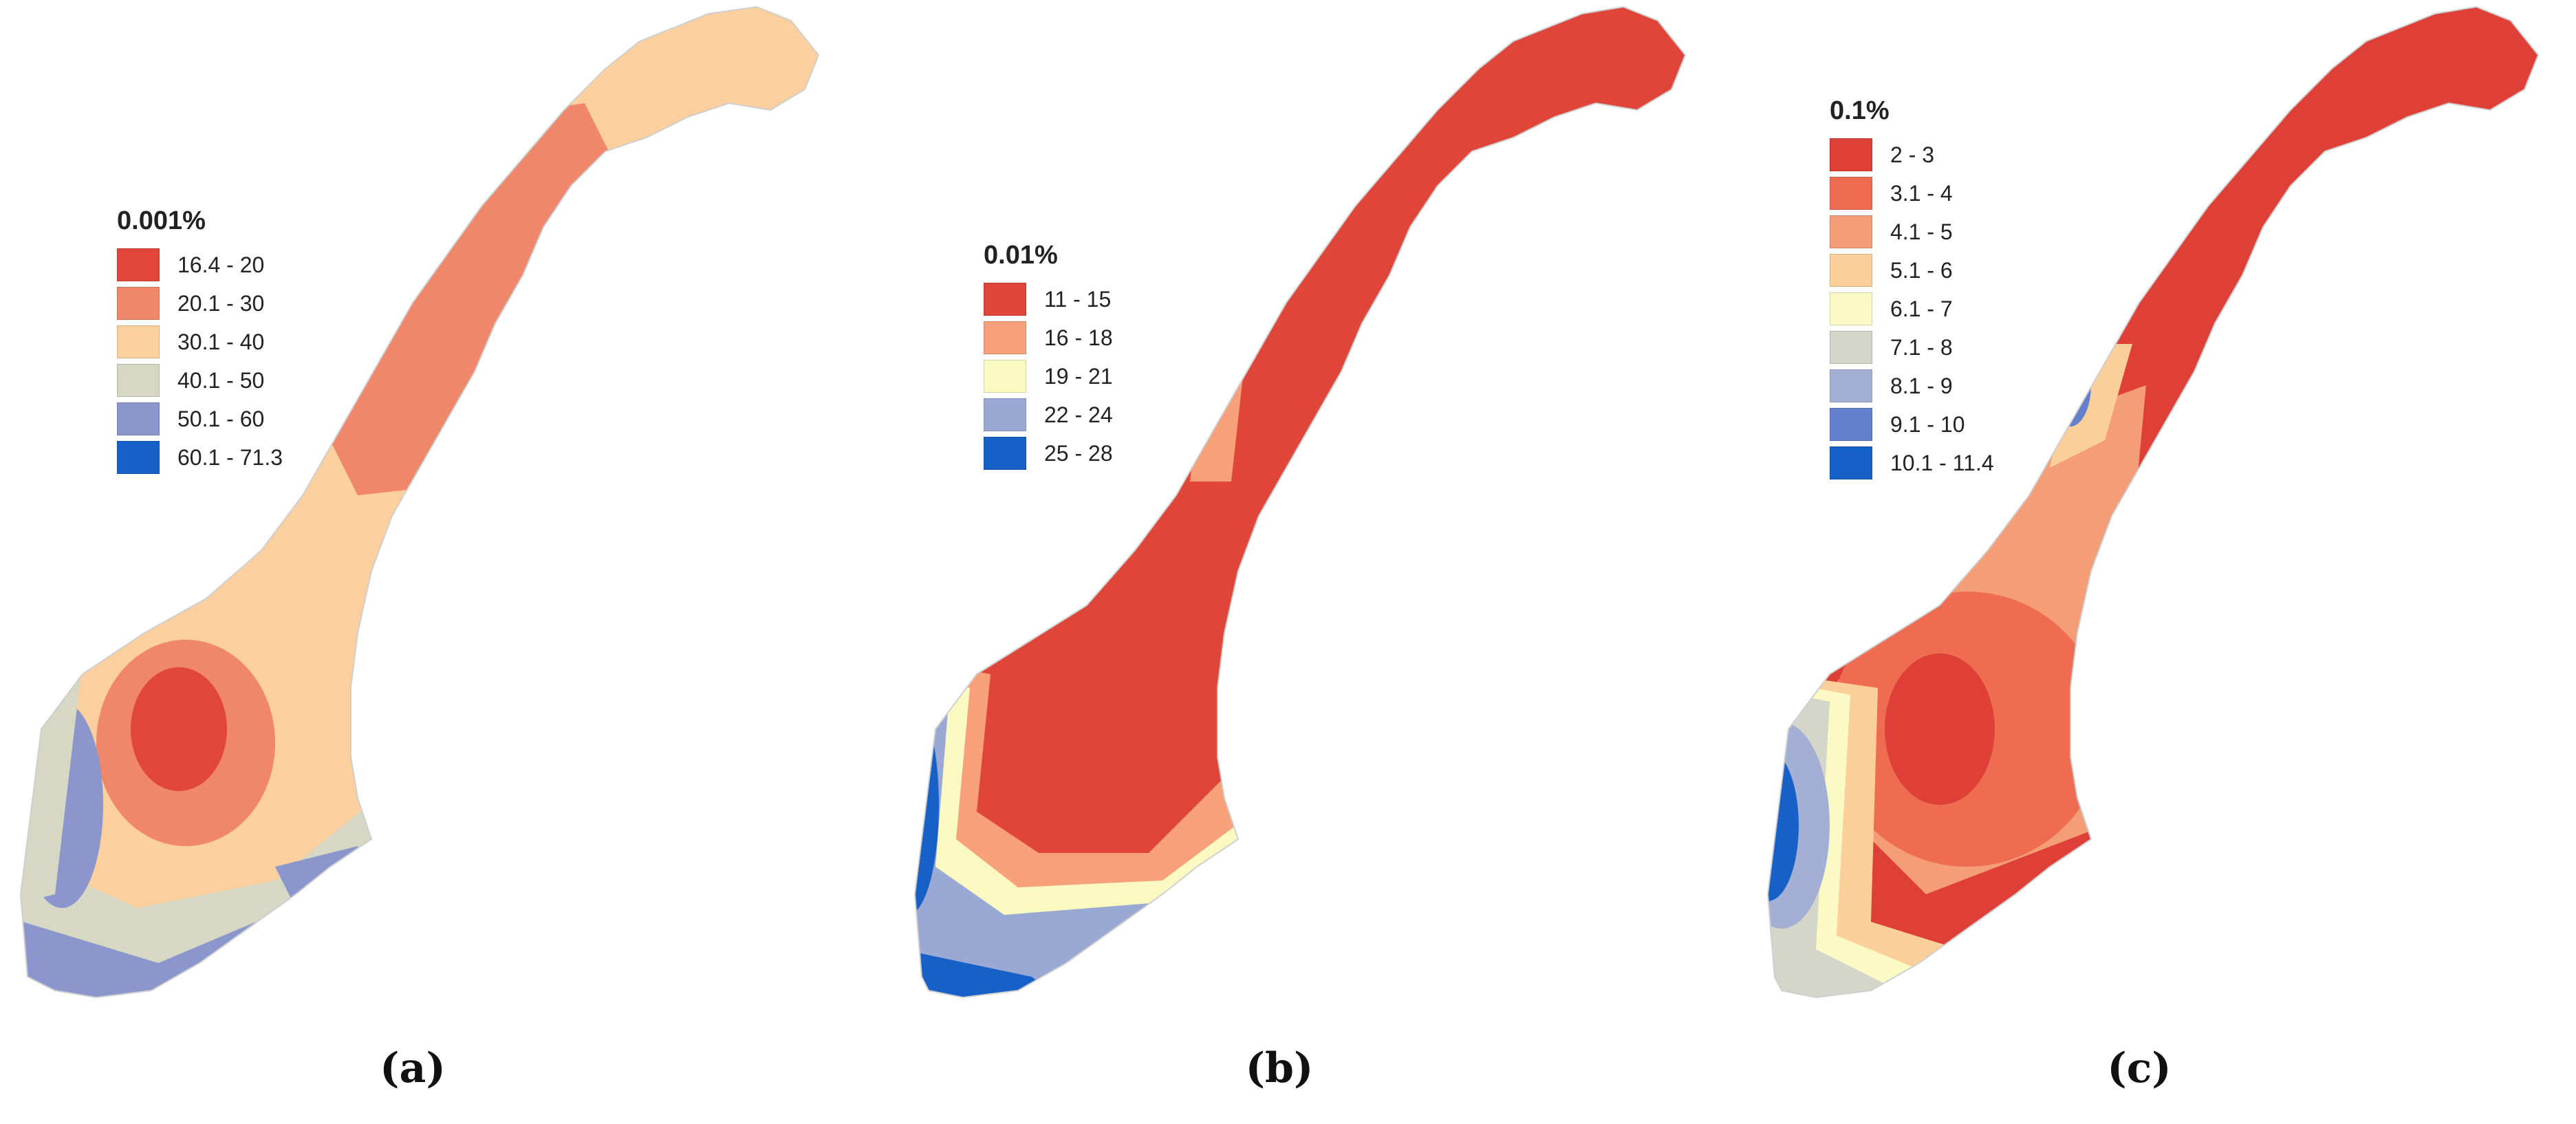 The image size is (2576, 1124). I want to click on legend-items: 11 - 15 16 - 18 19 - 21 22 - 24 25 - 28, so click(1048, 376).